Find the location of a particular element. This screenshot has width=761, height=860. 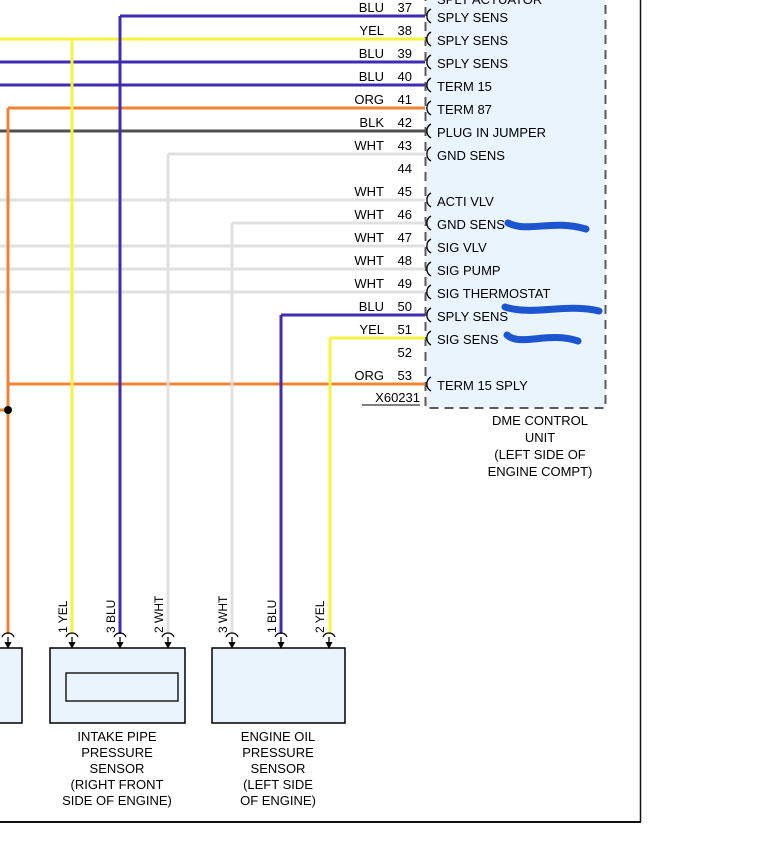

pin-number: 44 is located at coordinates (405, 168).